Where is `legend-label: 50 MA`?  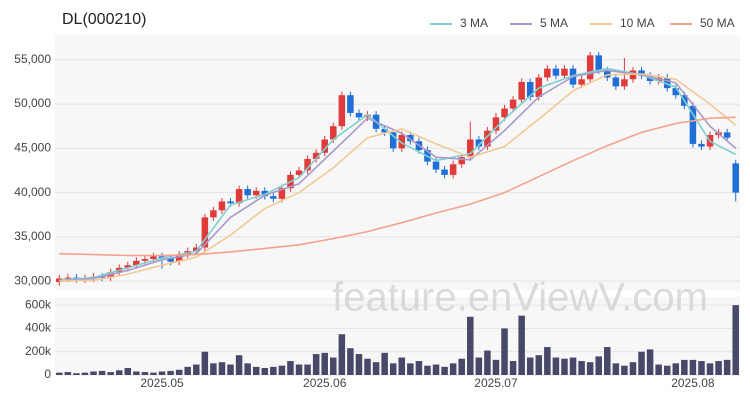
legend-label: 50 MA is located at coordinates (717, 23).